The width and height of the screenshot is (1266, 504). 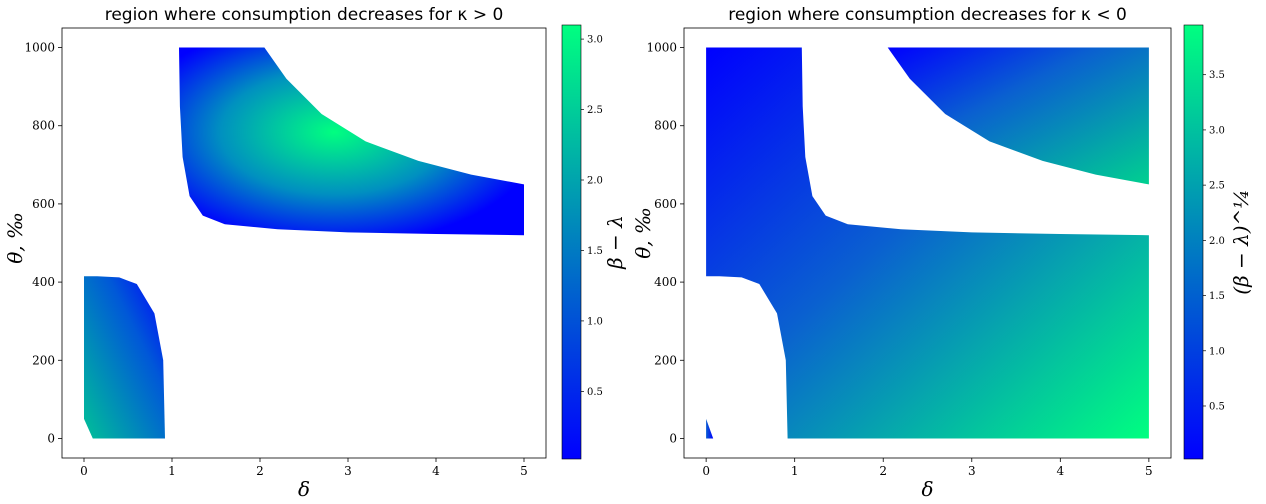 I want to click on region-upper-band, so click(x=351, y=141).